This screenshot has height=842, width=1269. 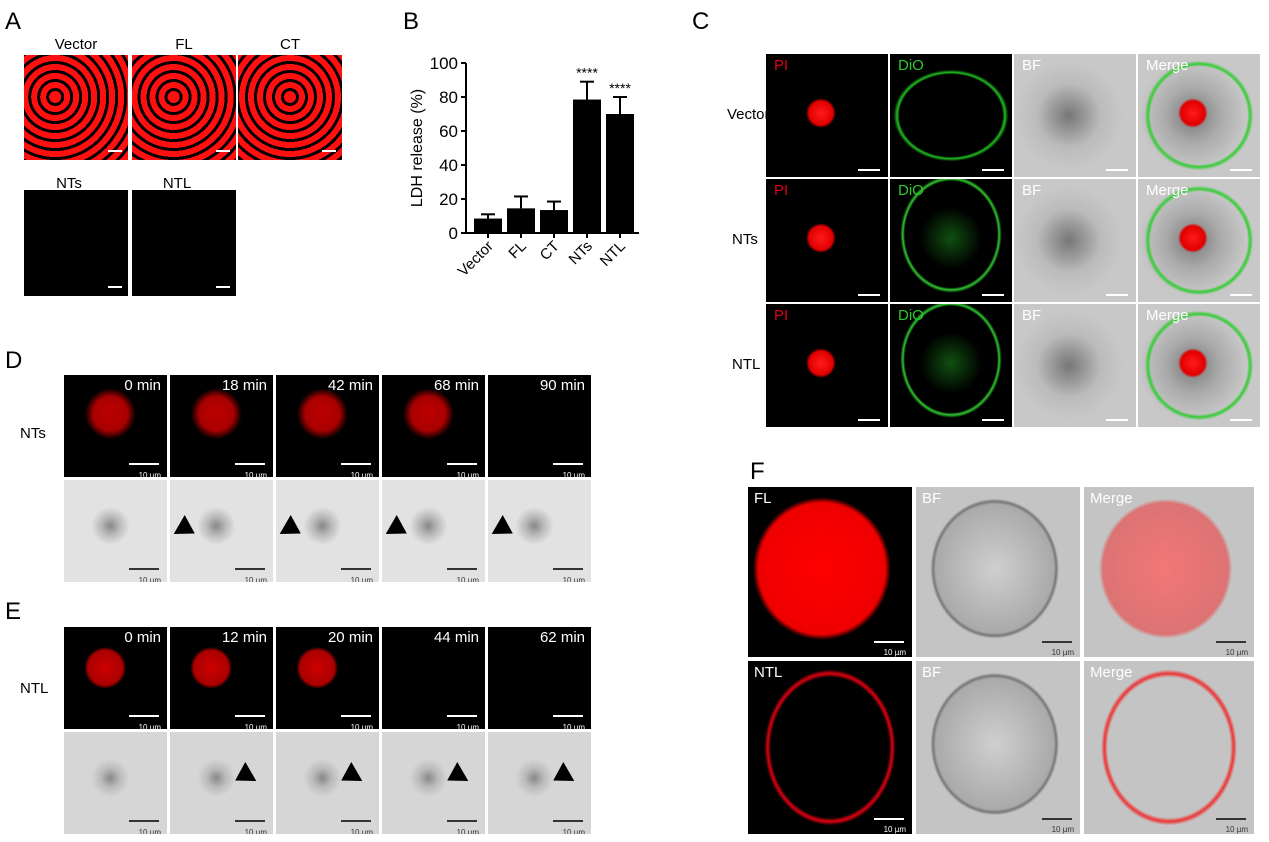 What do you see at coordinates (327, 426) in the screenshot?
I see `time-lapse-fluorescence-image: 42 min 10 µm` at bounding box center [327, 426].